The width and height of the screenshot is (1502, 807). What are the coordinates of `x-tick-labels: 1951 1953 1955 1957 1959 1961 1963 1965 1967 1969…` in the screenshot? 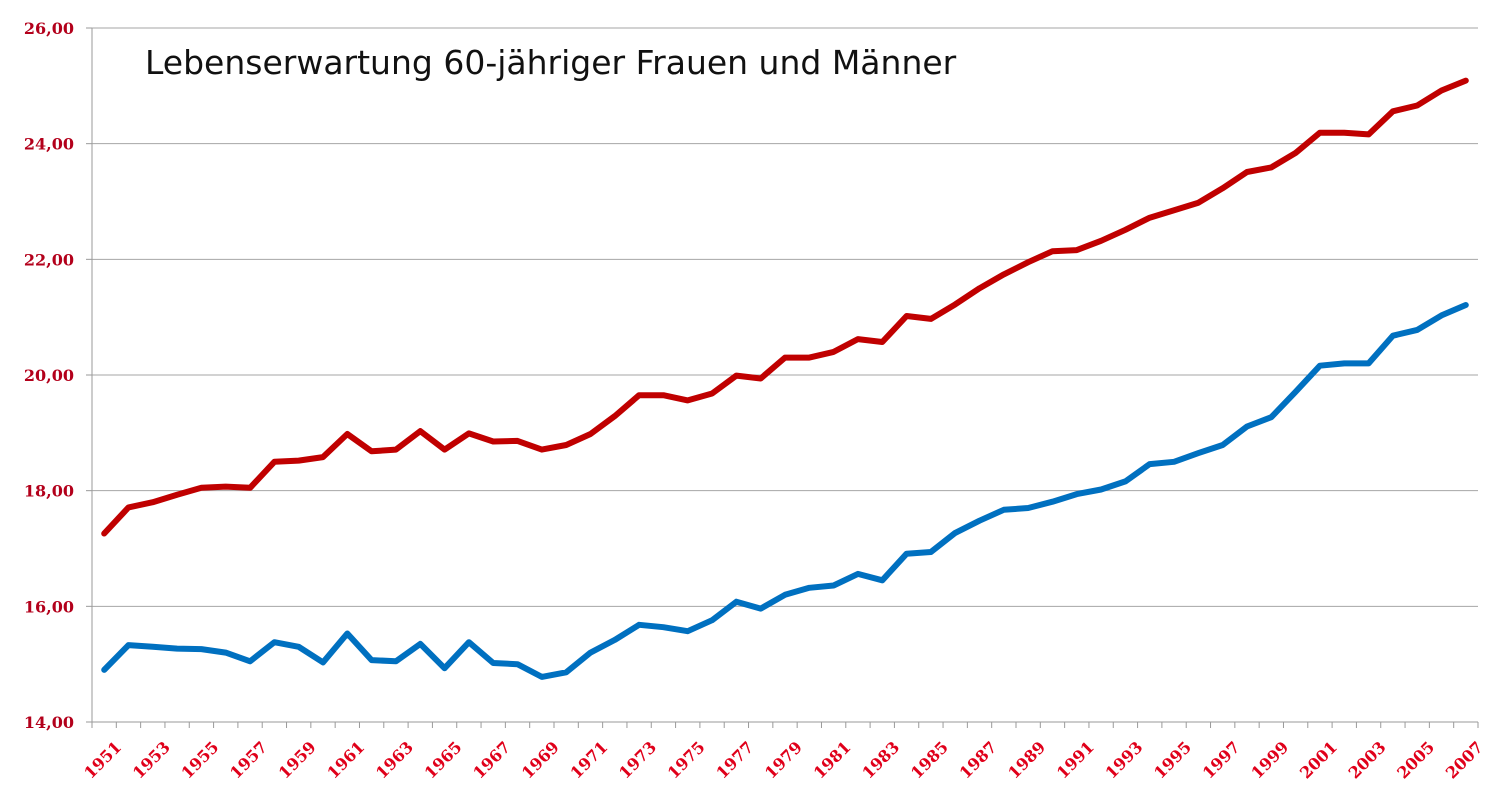 It's located at (783, 760).